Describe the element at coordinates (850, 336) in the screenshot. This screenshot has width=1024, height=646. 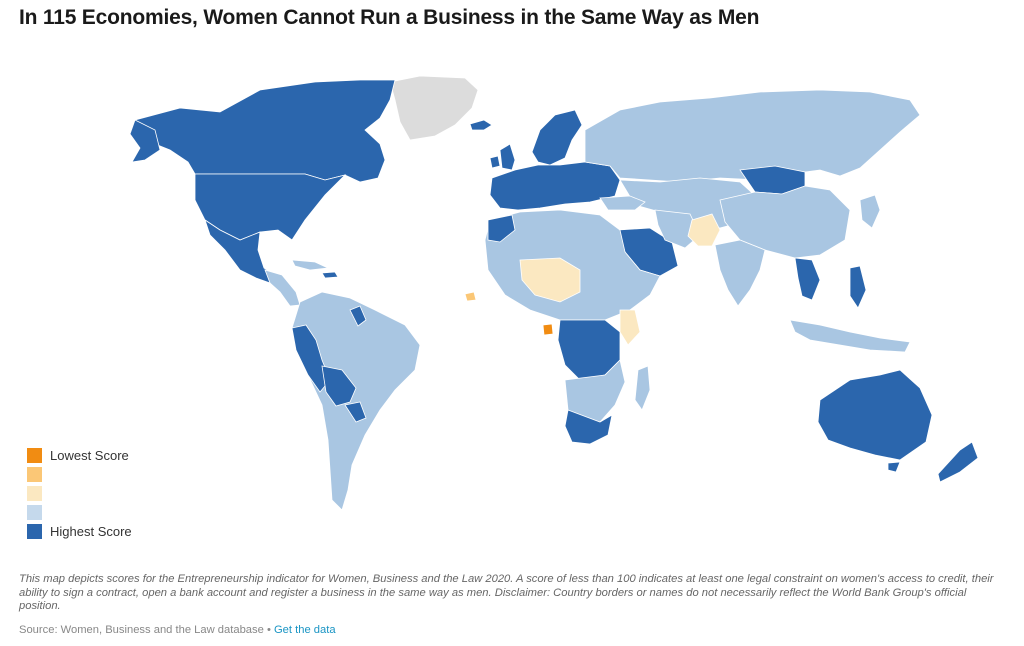
I see `indonesia` at that location.